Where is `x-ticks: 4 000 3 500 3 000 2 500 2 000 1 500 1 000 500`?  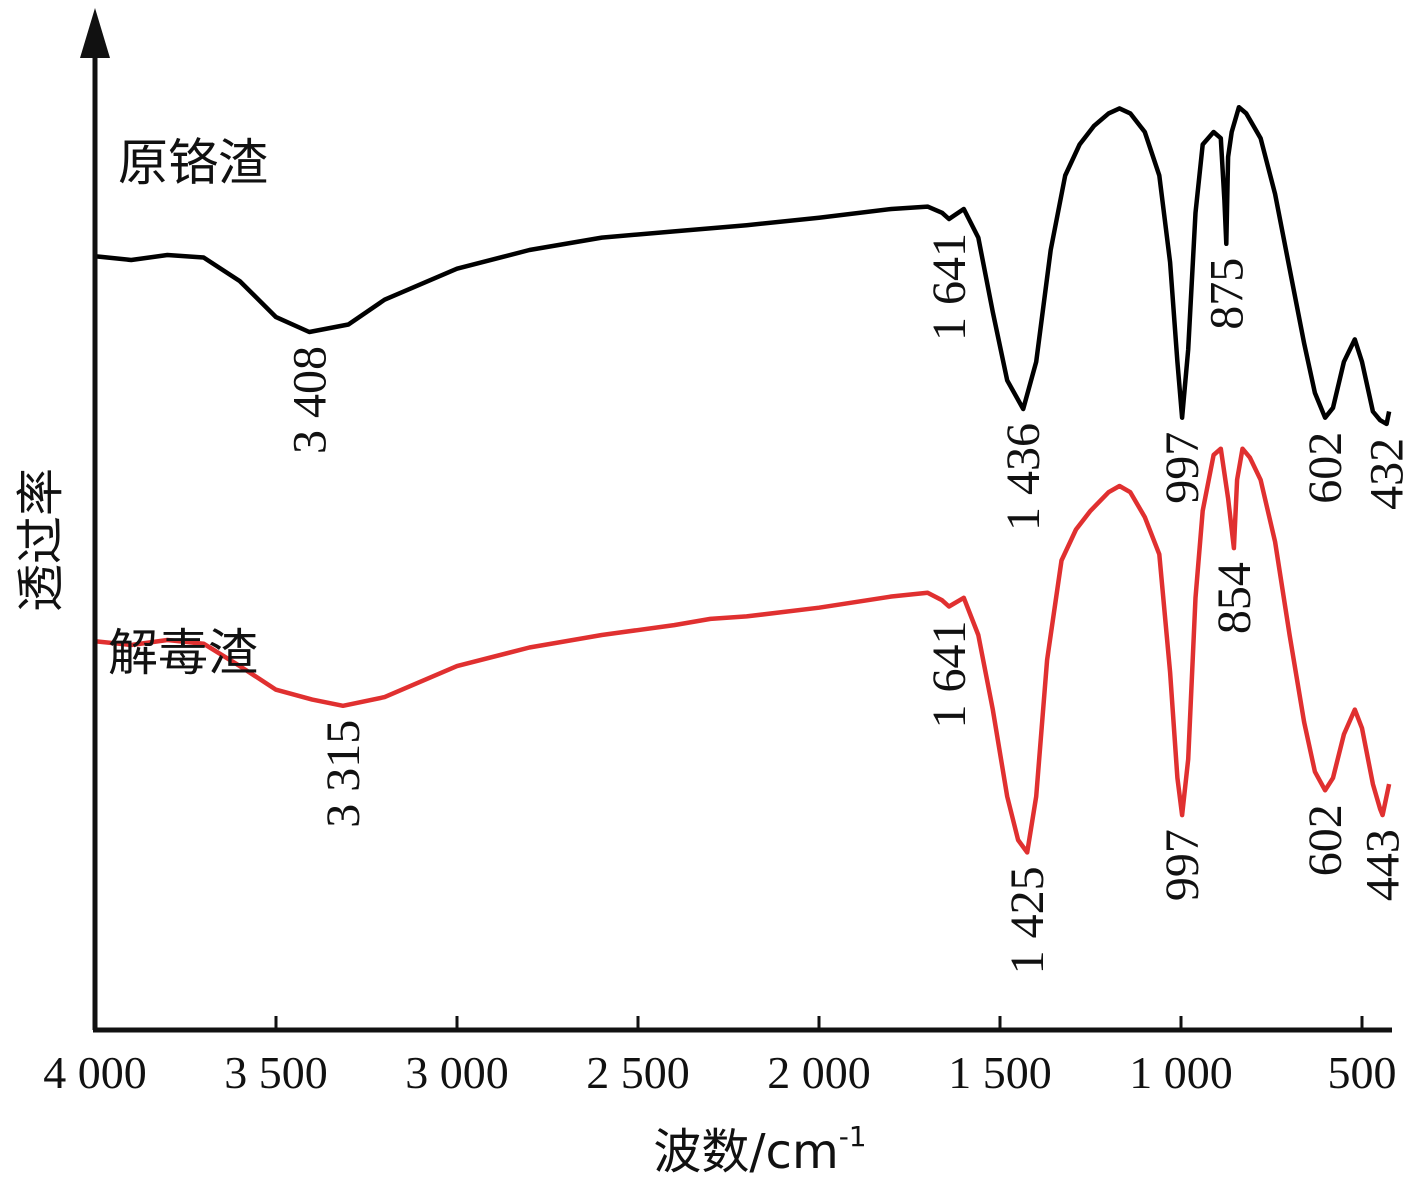 x-ticks: 4 000 3 500 3 000 2 500 2 000 1 500 1 000 500 is located at coordinates (720, 1057).